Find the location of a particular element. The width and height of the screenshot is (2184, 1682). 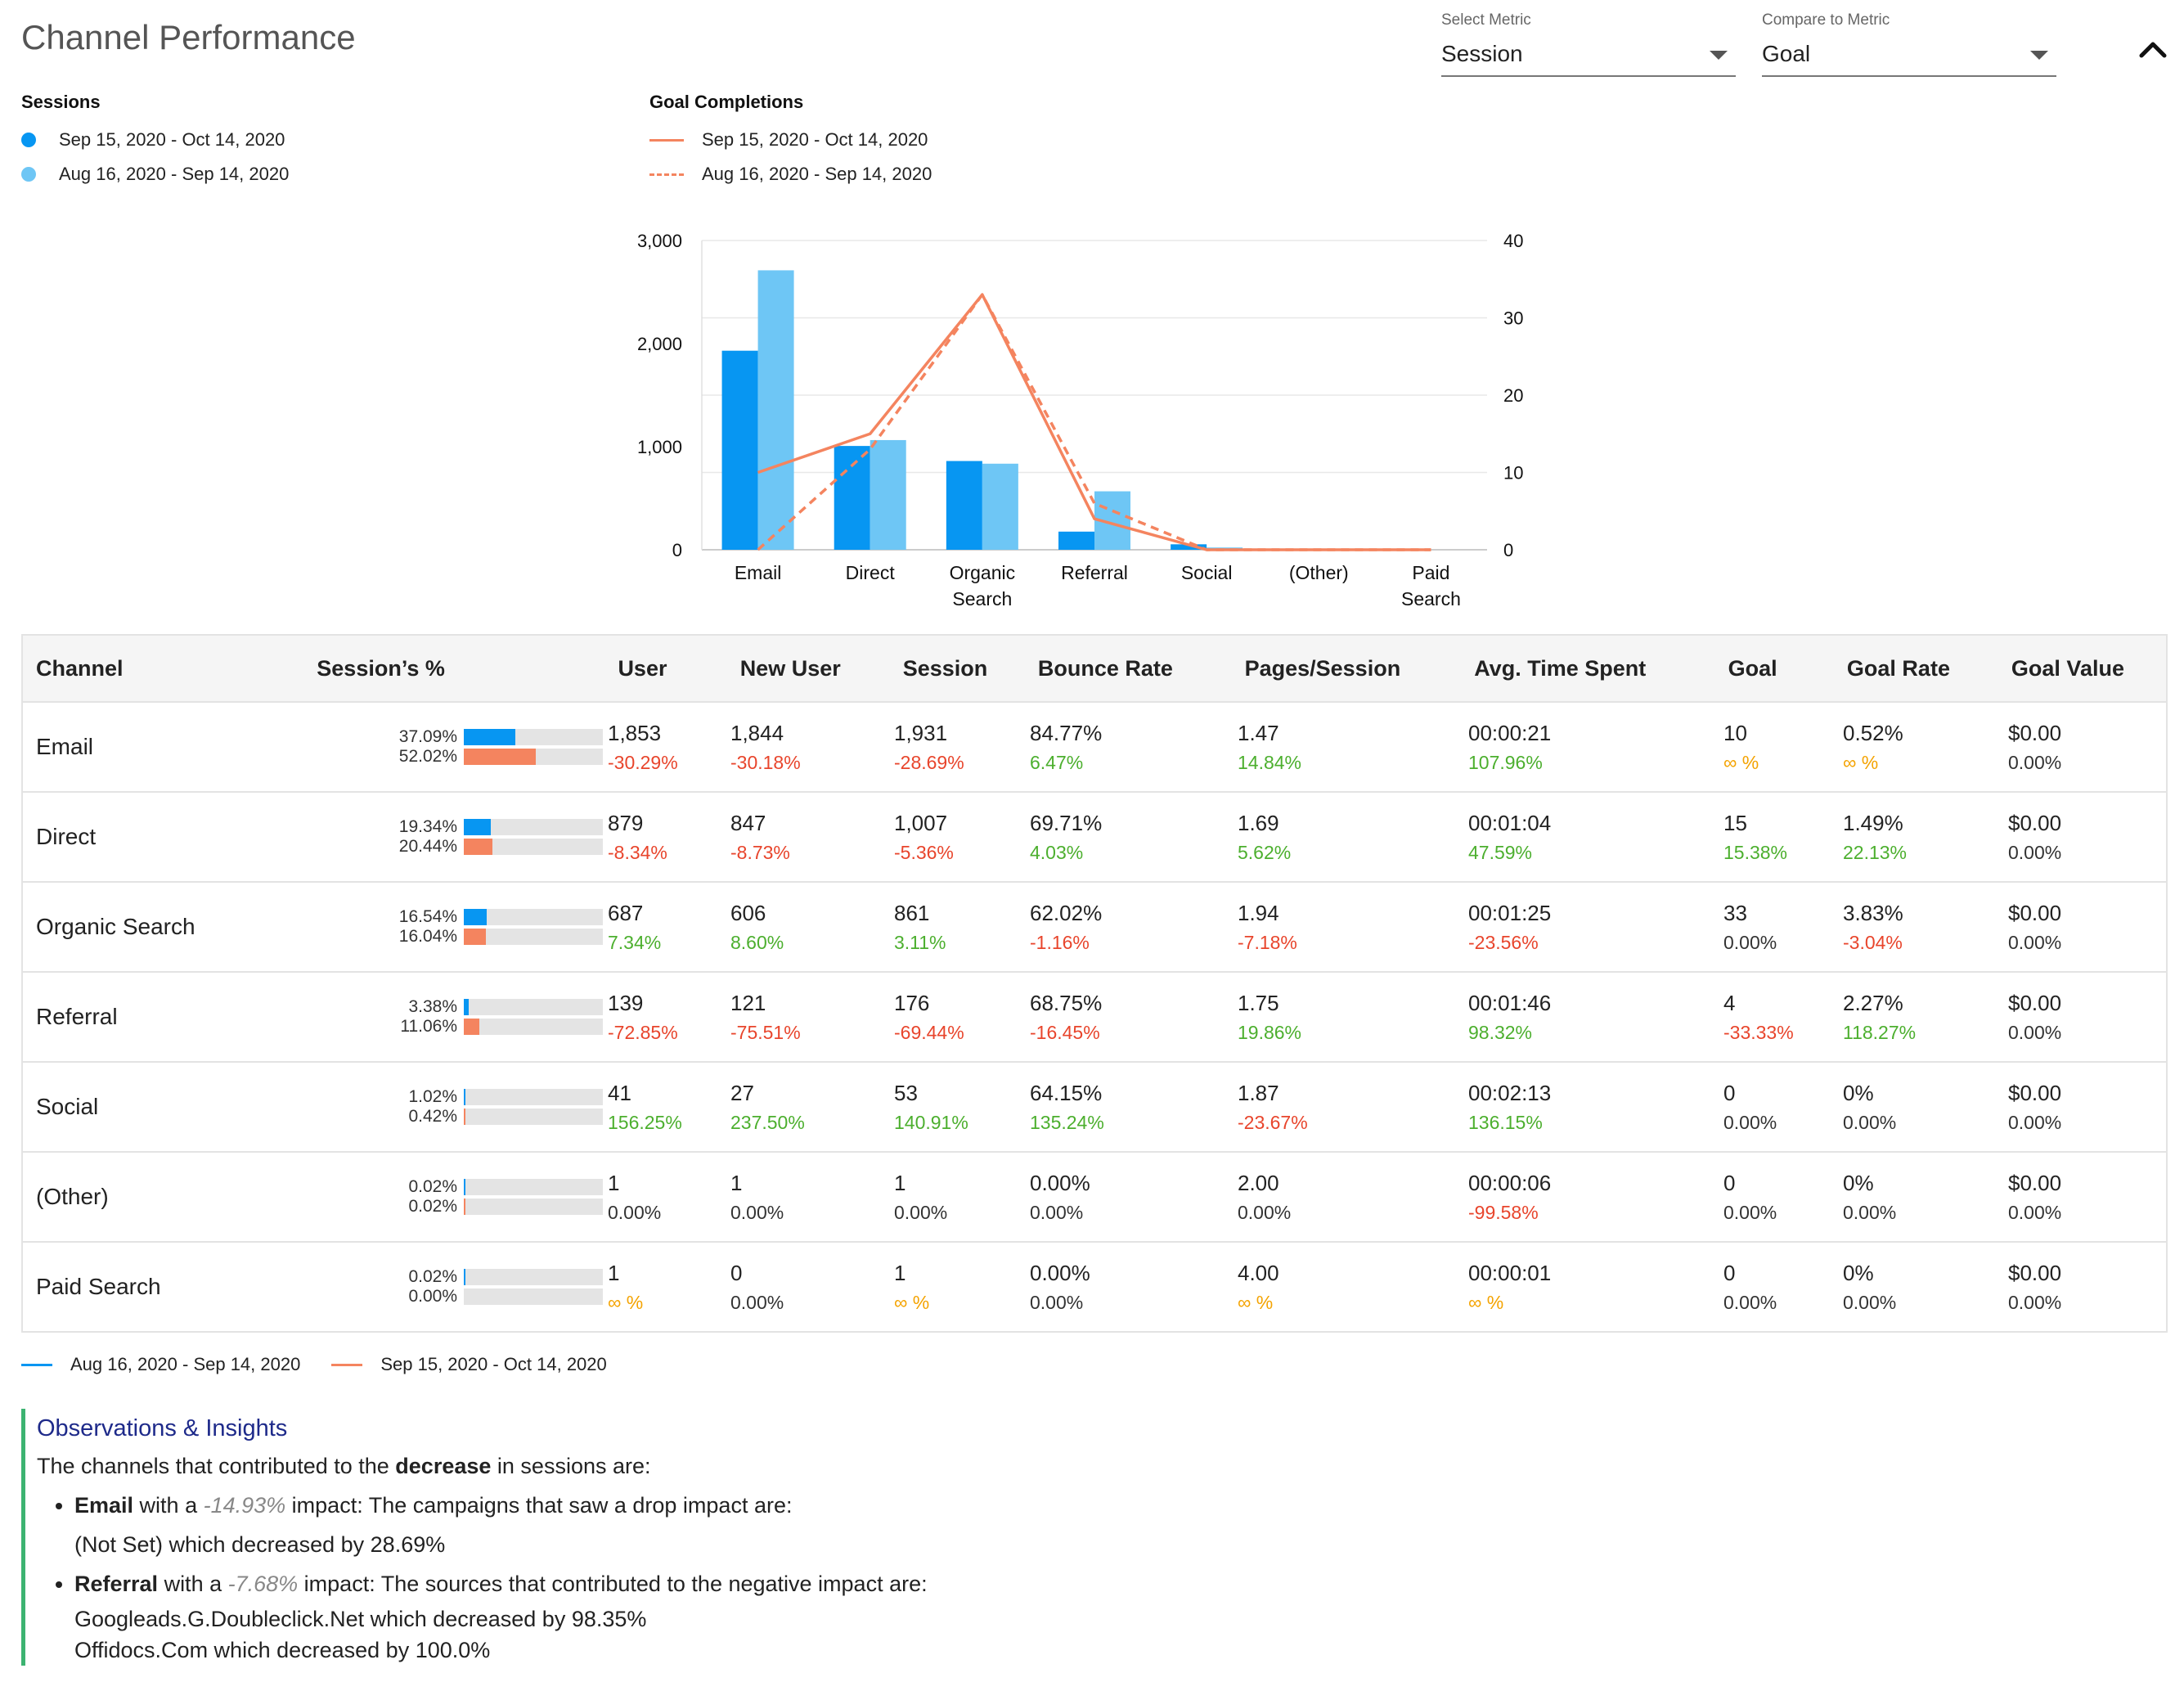

goal-value-change: 0.00% is located at coordinates (2035, 1122).